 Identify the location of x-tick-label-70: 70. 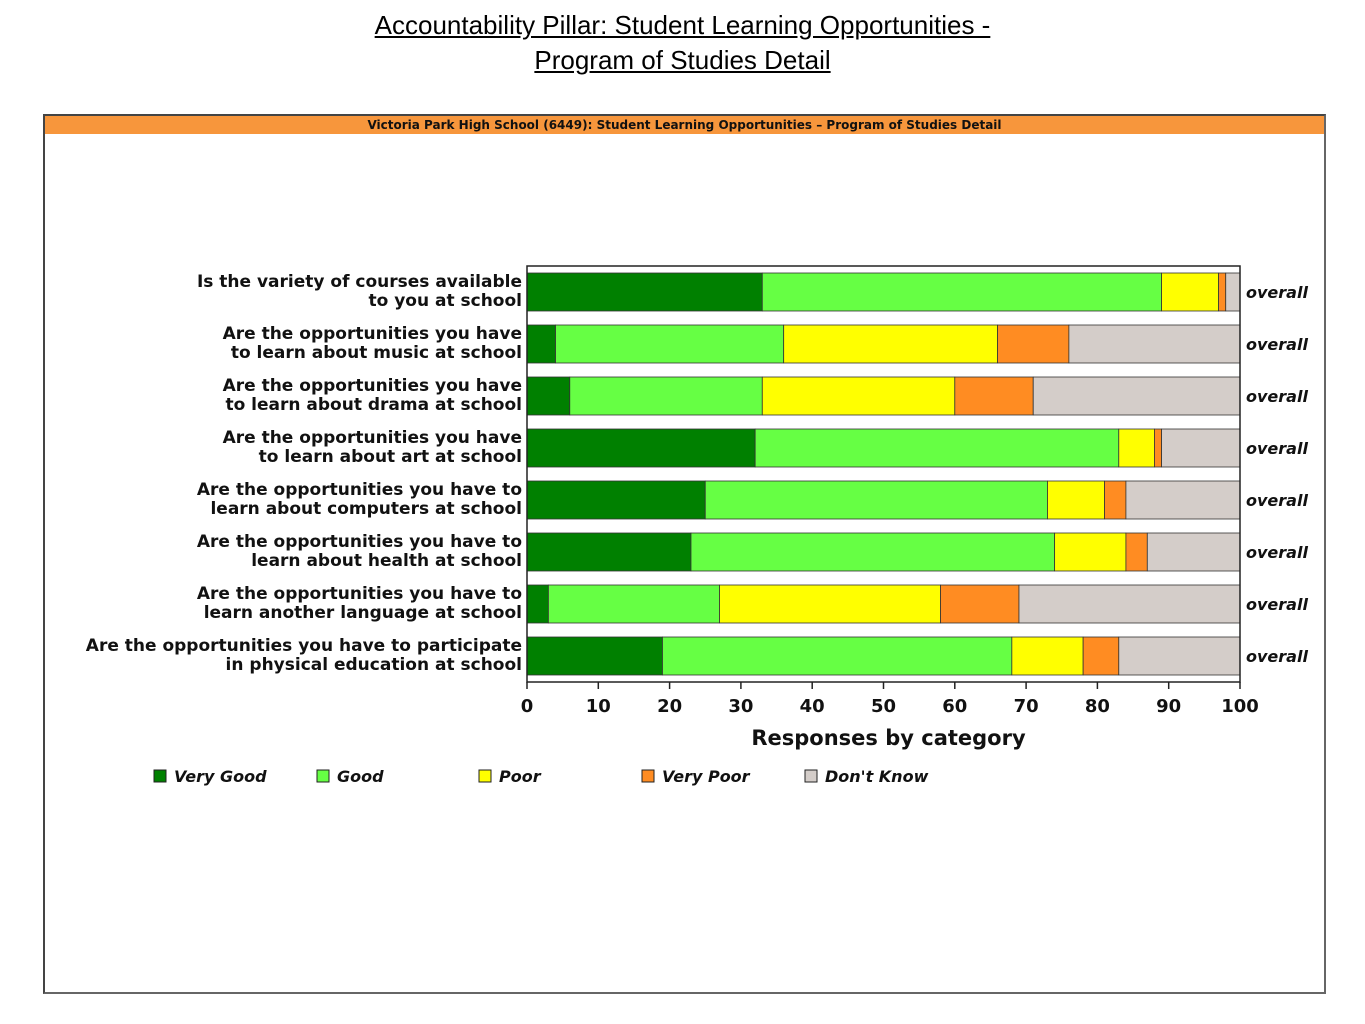
(1026, 706).